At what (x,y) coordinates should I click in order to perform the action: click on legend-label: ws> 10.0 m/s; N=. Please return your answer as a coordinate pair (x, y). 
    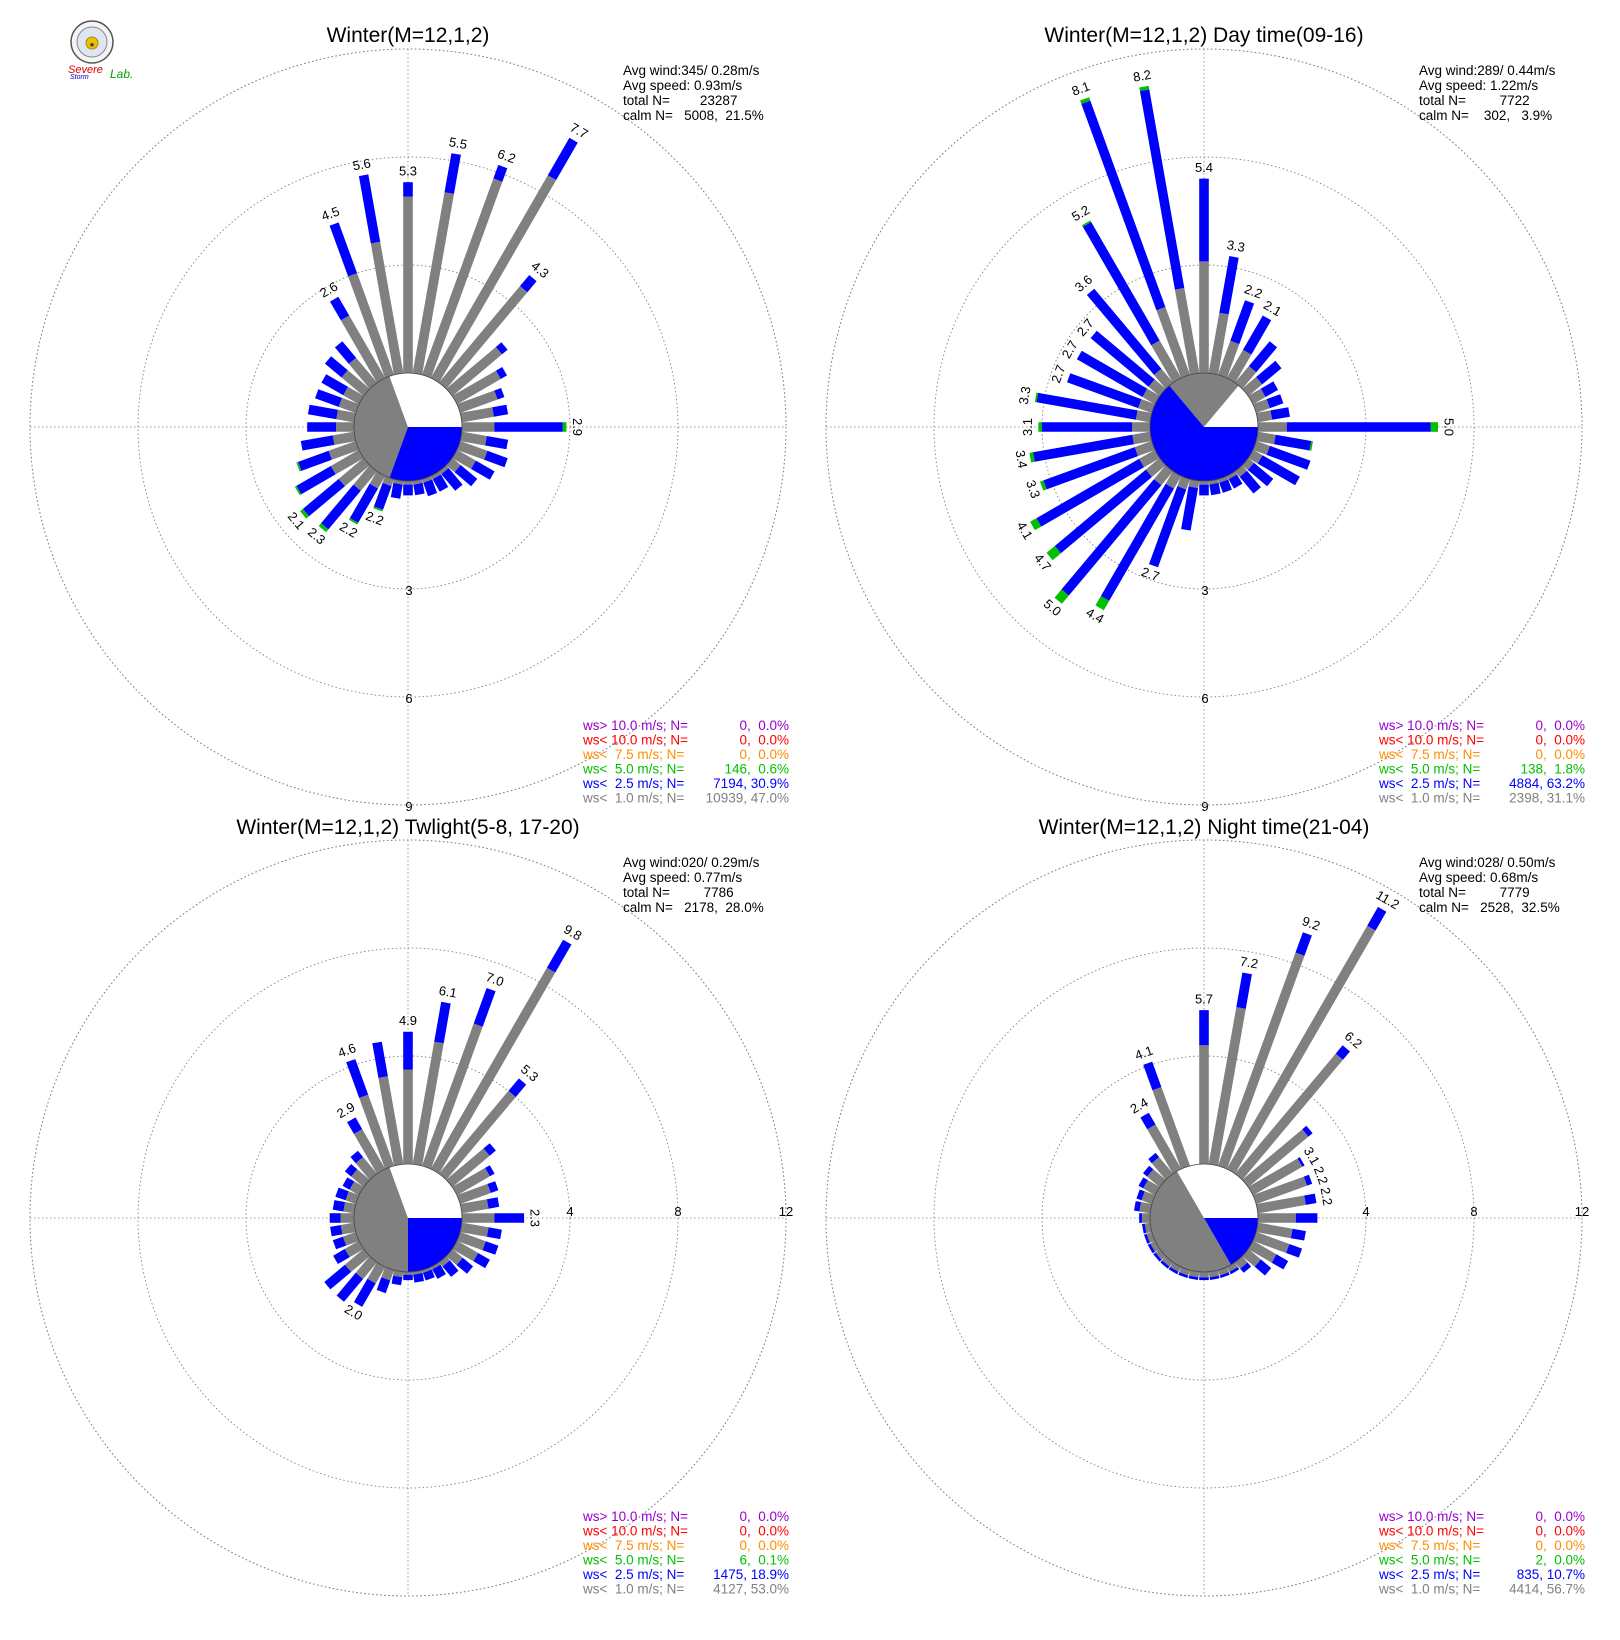
    Looking at the image, I should click on (1431, 1516).